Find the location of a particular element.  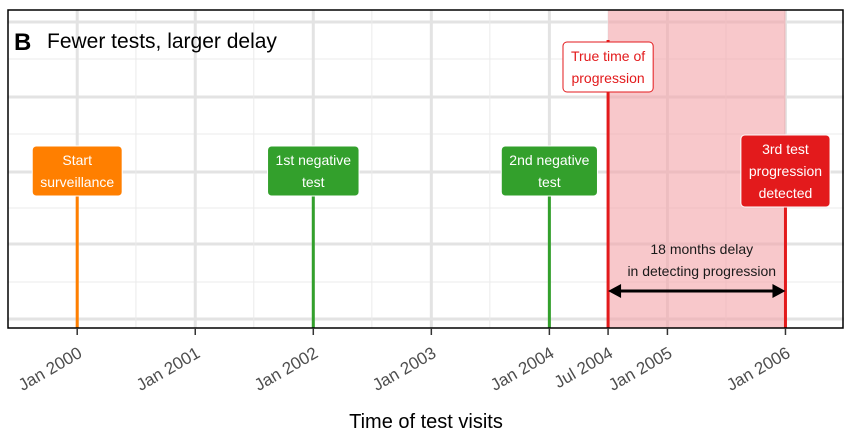

delay-arrow-head-left is located at coordinates (615, 291).